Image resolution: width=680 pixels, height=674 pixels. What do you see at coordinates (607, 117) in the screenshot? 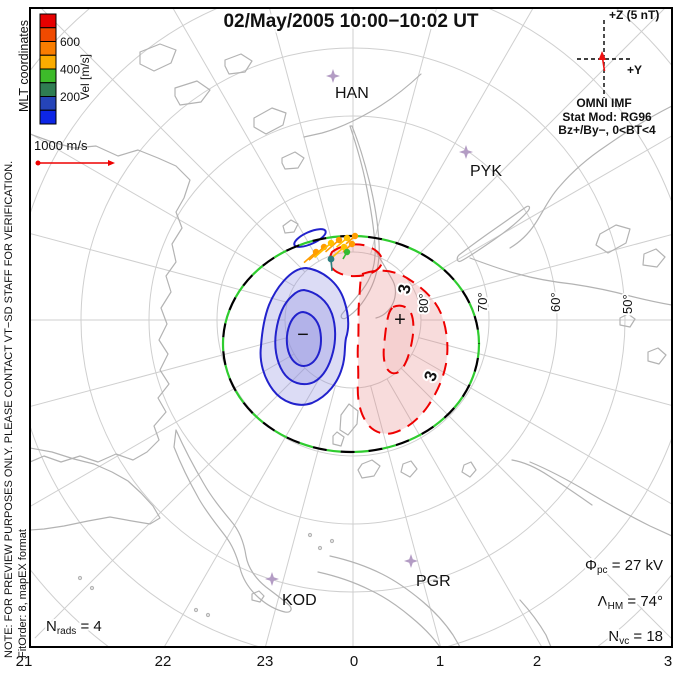
I see `imf-model-label: Stat Mod: RG96` at bounding box center [607, 117].